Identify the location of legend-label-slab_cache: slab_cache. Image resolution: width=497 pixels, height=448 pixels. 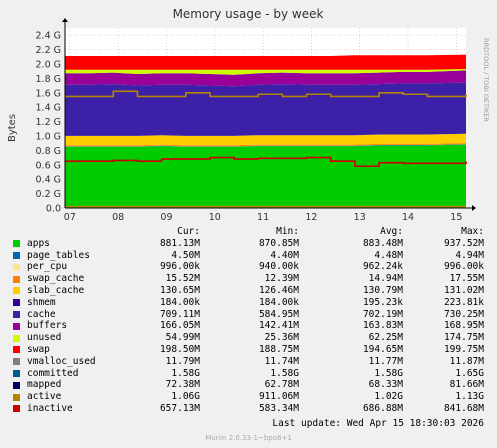
(56, 290).